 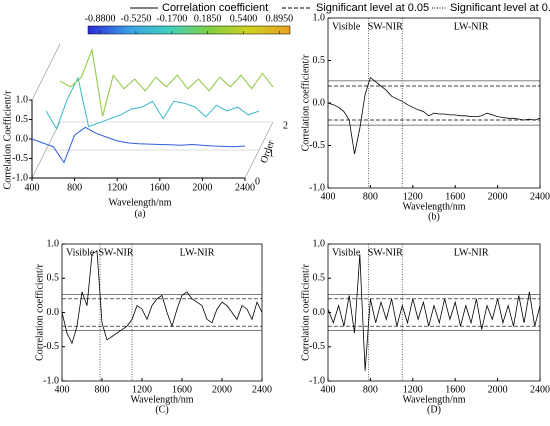 I want to click on colorbar-tick-label: 0.5400, so click(x=244, y=18).